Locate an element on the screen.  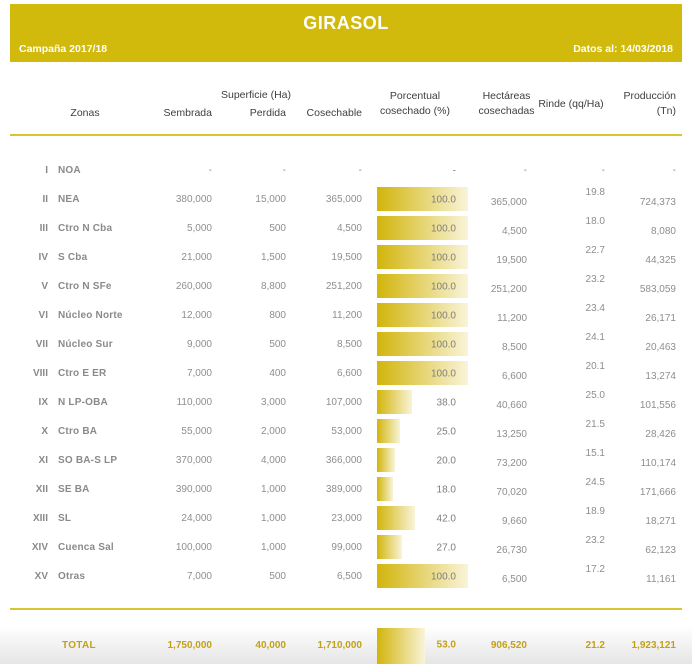
pct-bar-cell: 20.0 is located at coordinates (415, 460).